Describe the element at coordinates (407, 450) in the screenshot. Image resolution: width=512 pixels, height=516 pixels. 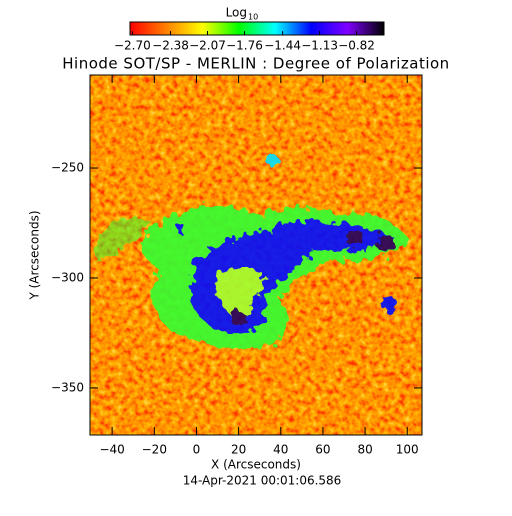
I see `x-tick-label: 100` at that location.